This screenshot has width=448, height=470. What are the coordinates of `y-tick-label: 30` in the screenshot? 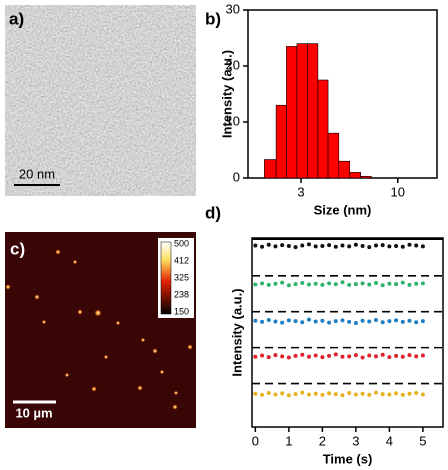 It's located at (233, 8).